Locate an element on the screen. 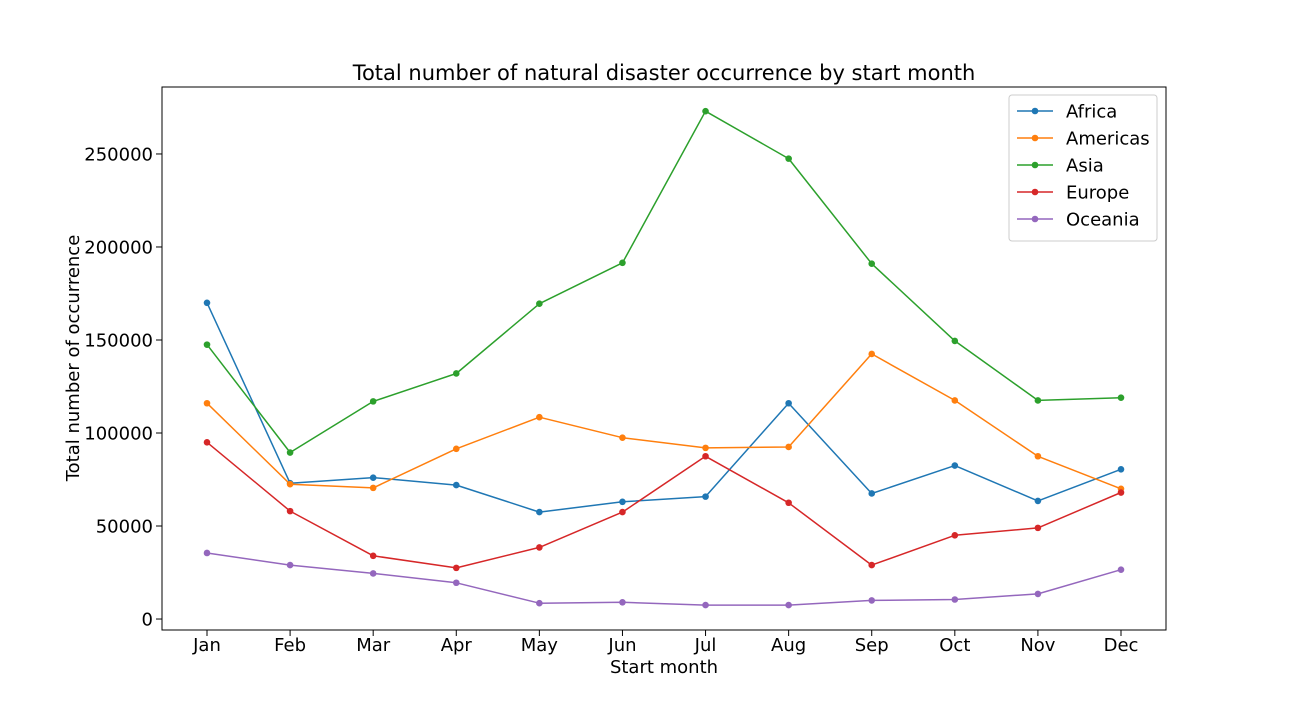  series-europe is located at coordinates (664, 505).